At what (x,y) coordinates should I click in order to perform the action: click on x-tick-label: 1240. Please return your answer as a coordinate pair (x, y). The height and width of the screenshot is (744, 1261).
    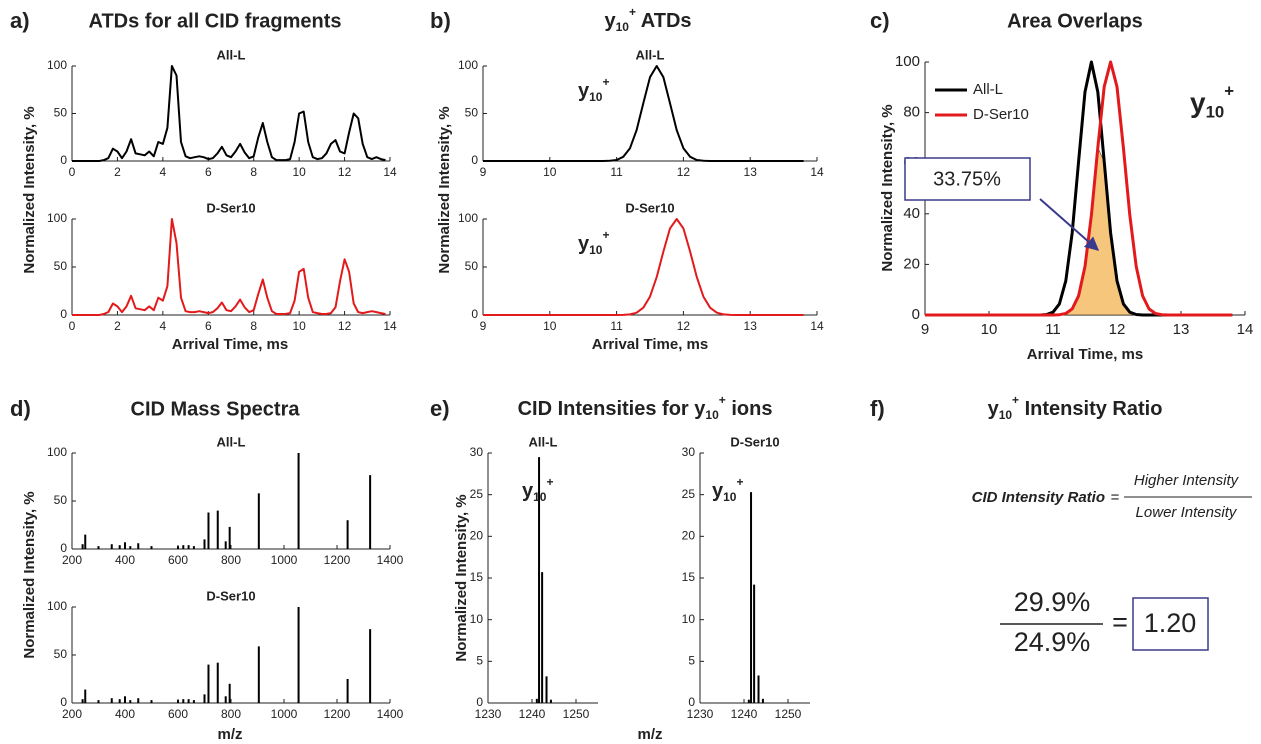
    Looking at the image, I should click on (744, 714).